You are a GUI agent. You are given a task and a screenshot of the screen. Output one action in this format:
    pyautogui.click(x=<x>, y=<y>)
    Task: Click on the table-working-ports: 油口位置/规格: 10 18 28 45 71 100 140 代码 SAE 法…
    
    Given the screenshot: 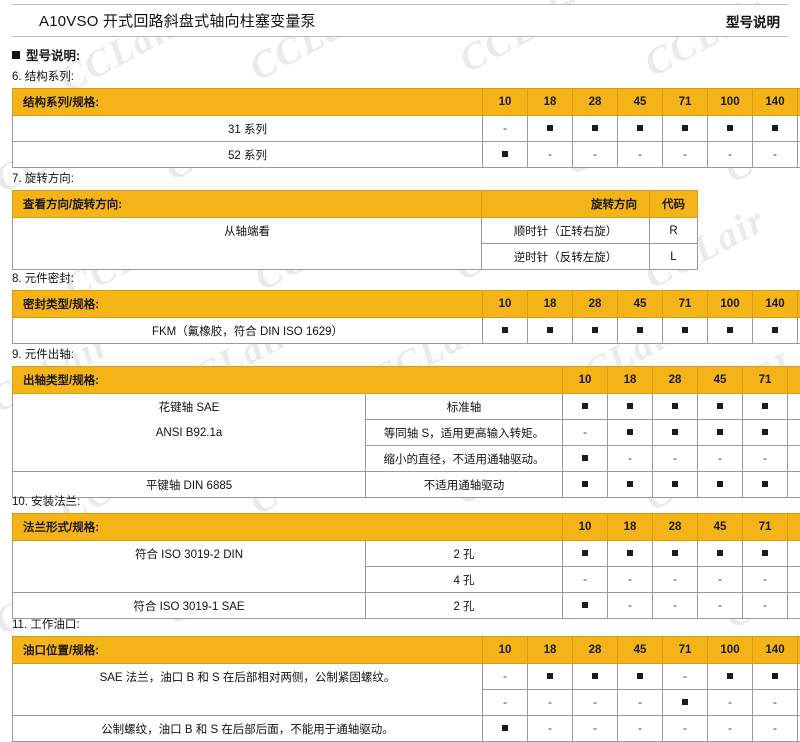 What is the action you would take?
    pyautogui.click(x=406, y=689)
    